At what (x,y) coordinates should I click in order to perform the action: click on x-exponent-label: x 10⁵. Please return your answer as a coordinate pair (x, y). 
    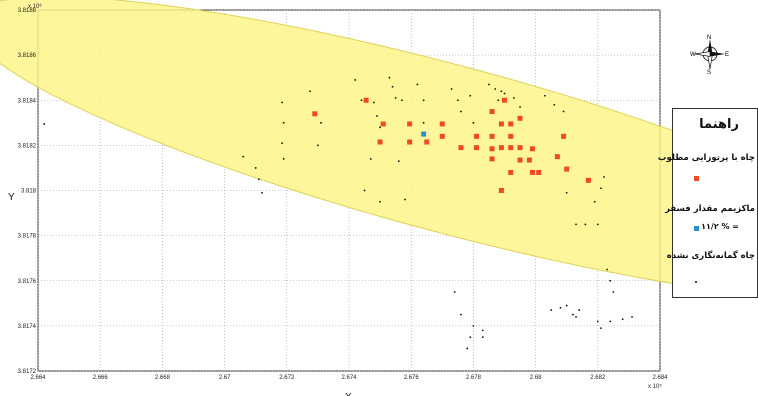
    Looking at the image, I should click on (655, 386).